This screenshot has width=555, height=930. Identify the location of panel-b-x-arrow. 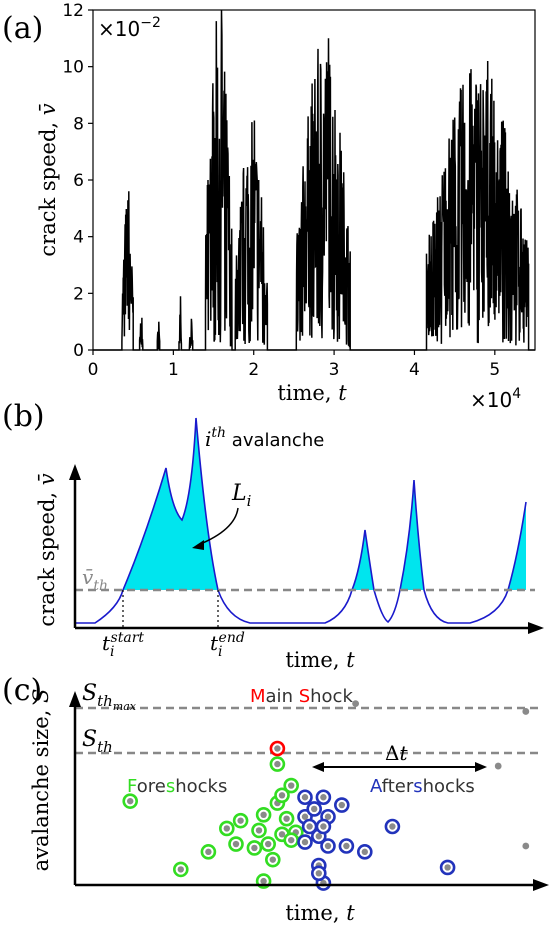
(536, 628).